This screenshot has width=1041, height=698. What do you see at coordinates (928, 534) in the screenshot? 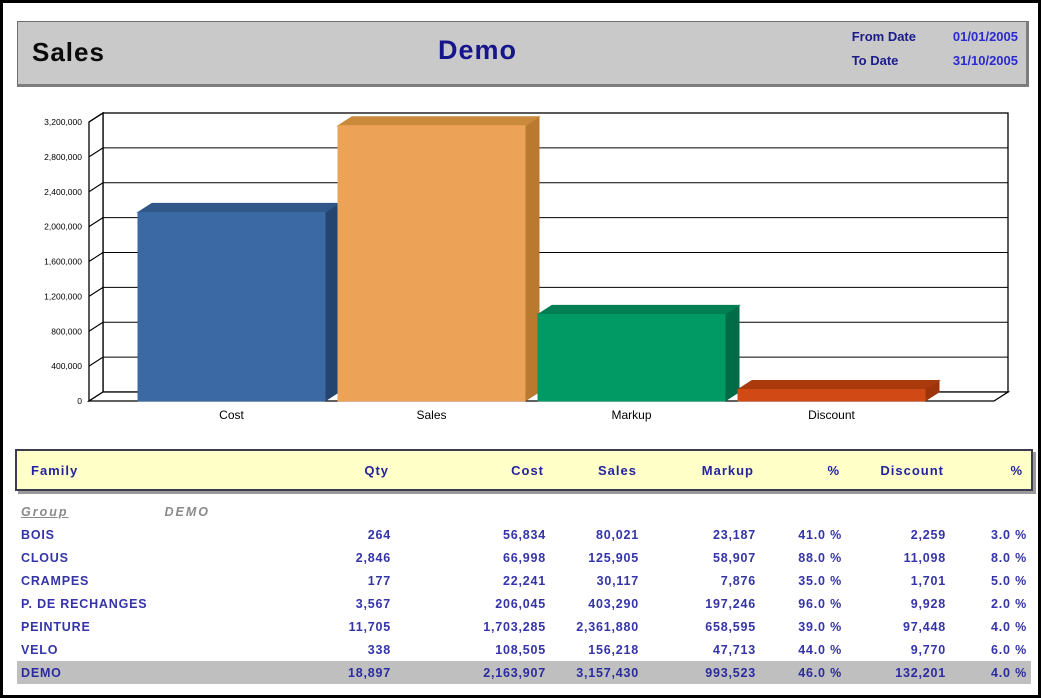
I see `discount-cell: 2,259` at bounding box center [928, 534].